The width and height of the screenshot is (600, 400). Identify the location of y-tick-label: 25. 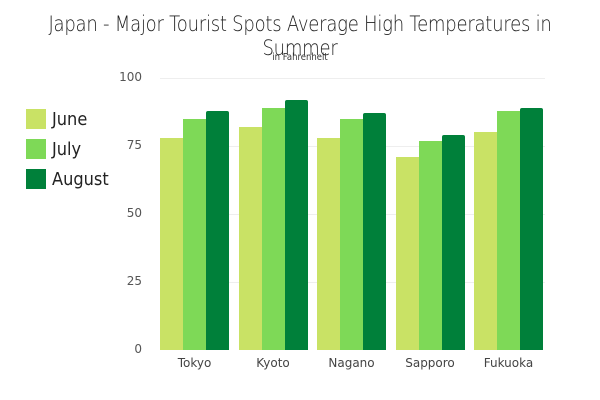
(134, 281).